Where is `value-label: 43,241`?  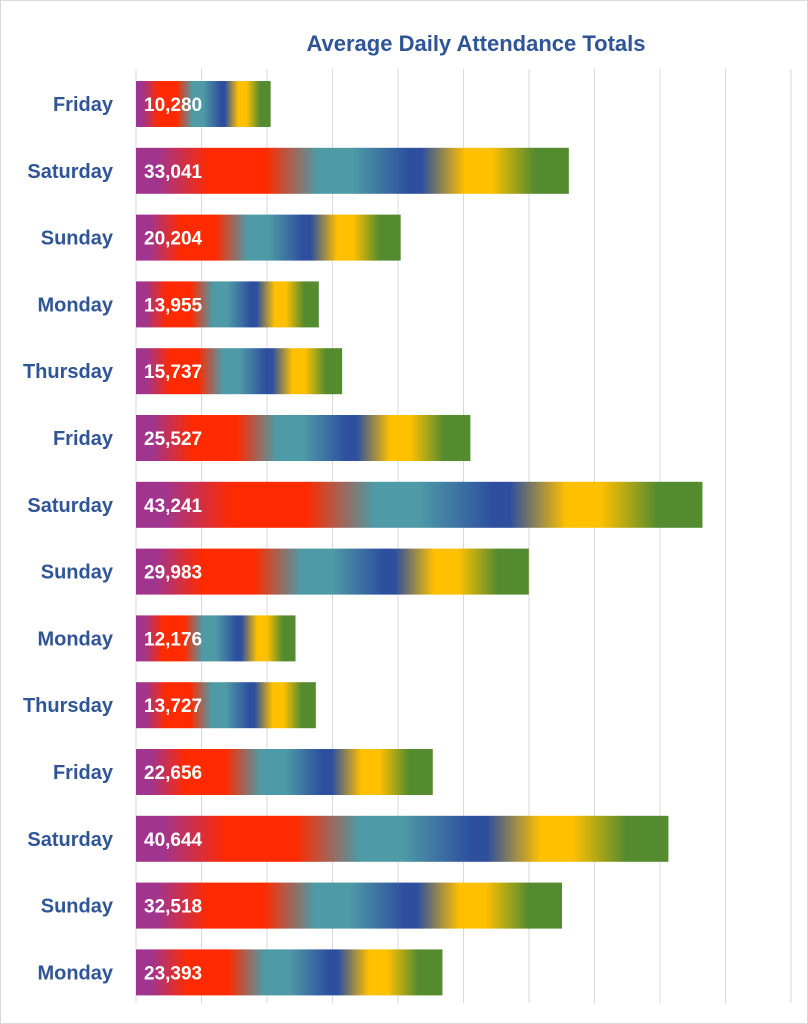 value-label: 43,241 is located at coordinates (173, 506).